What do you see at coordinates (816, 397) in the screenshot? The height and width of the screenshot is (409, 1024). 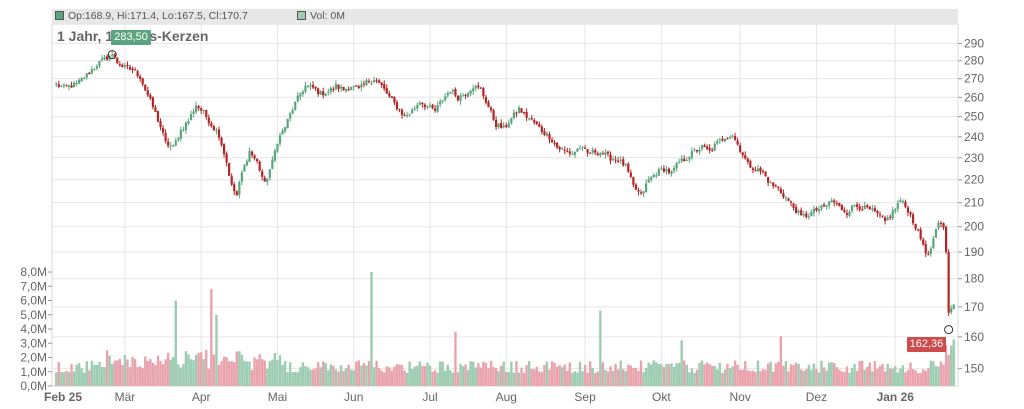 I see `time-tick-label: Dez` at bounding box center [816, 397].